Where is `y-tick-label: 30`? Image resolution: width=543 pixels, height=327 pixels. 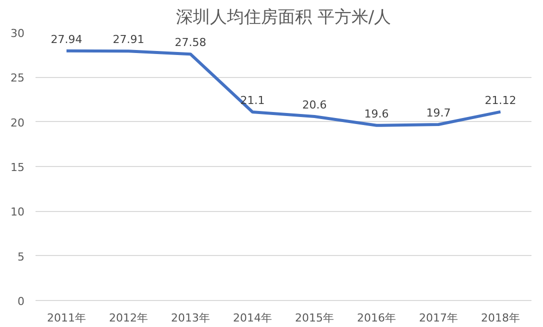
y-tick-label: 30 is located at coordinates (17, 33).